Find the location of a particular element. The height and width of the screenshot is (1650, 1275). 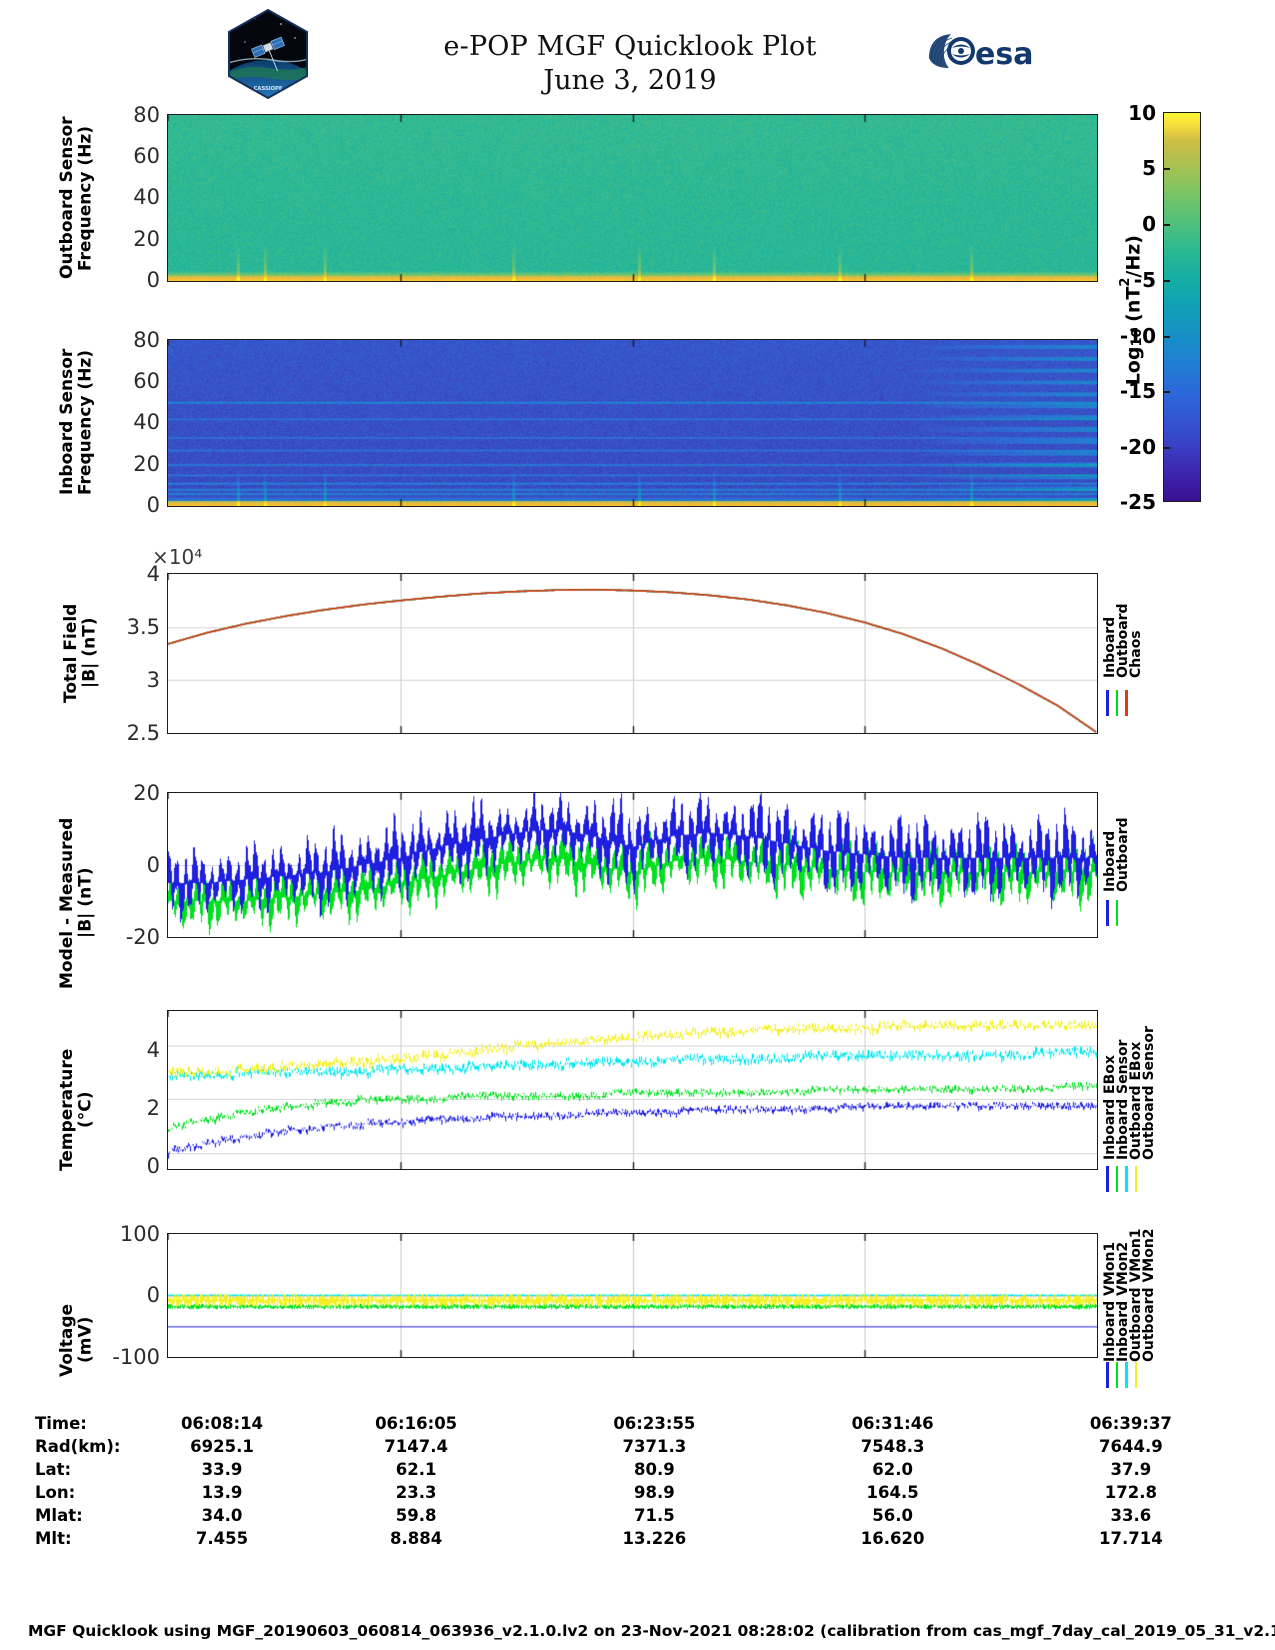

ytick: 3.5 is located at coordinates (143, 627).